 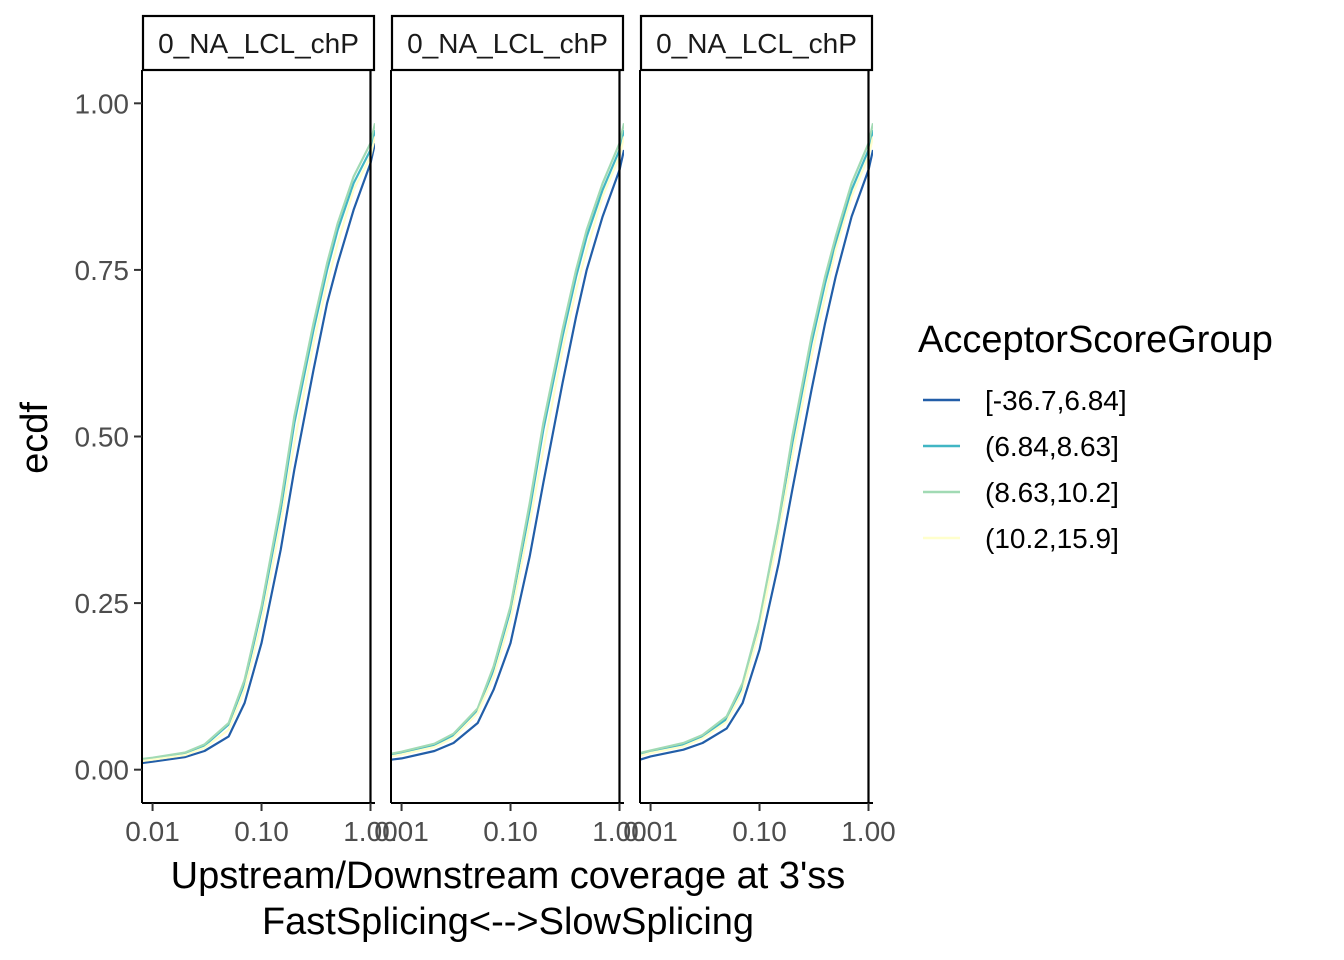 What do you see at coordinates (1095, 340) in the screenshot?
I see `legend-title: AcceptorScoreGroup` at bounding box center [1095, 340].